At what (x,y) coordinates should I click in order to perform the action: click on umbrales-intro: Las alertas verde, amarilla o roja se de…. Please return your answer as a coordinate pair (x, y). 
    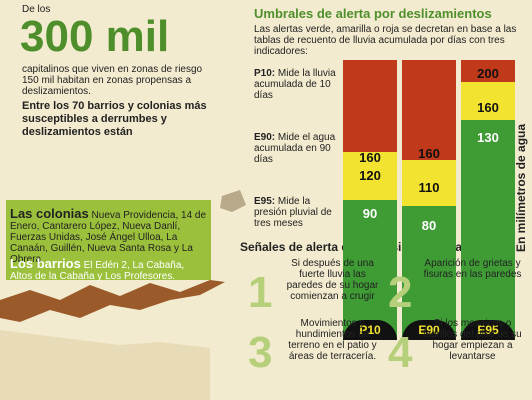
    Looking at the image, I should click on (385, 40).